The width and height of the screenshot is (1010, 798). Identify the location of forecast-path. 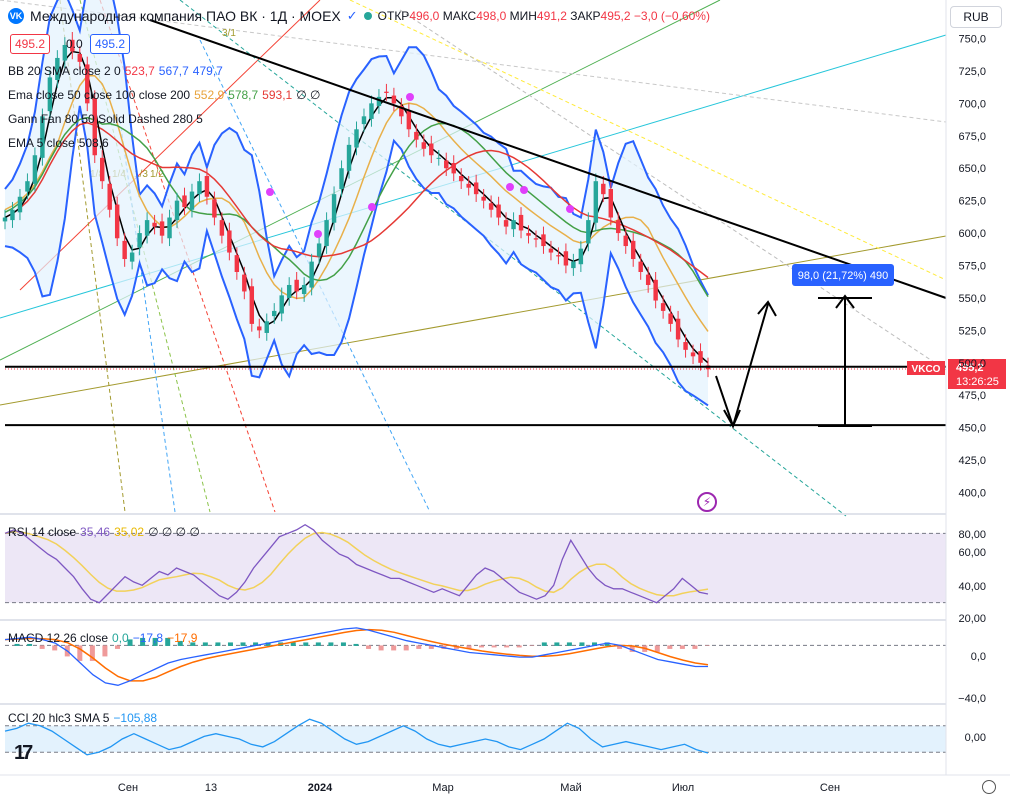
(742, 366).